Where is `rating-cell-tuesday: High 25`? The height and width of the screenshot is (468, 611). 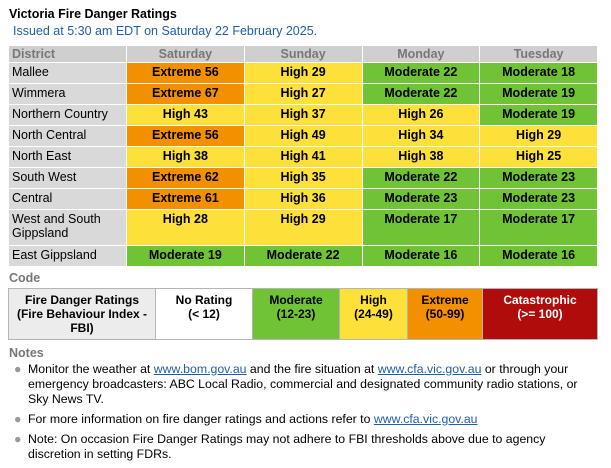 rating-cell-tuesday: High 25 is located at coordinates (538, 157).